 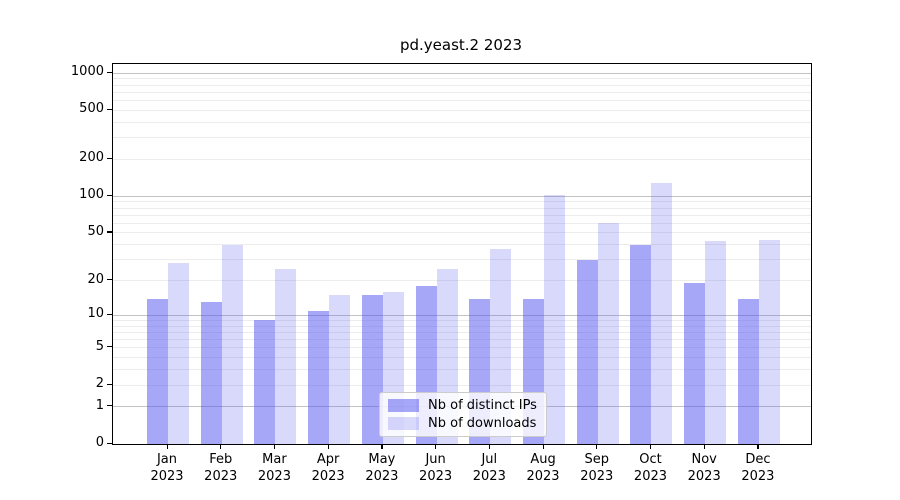 What do you see at coordinates (403, 405) in the screenshot?
I see `legend-swatch-distinct-ips` at bounding box center [403, 405].